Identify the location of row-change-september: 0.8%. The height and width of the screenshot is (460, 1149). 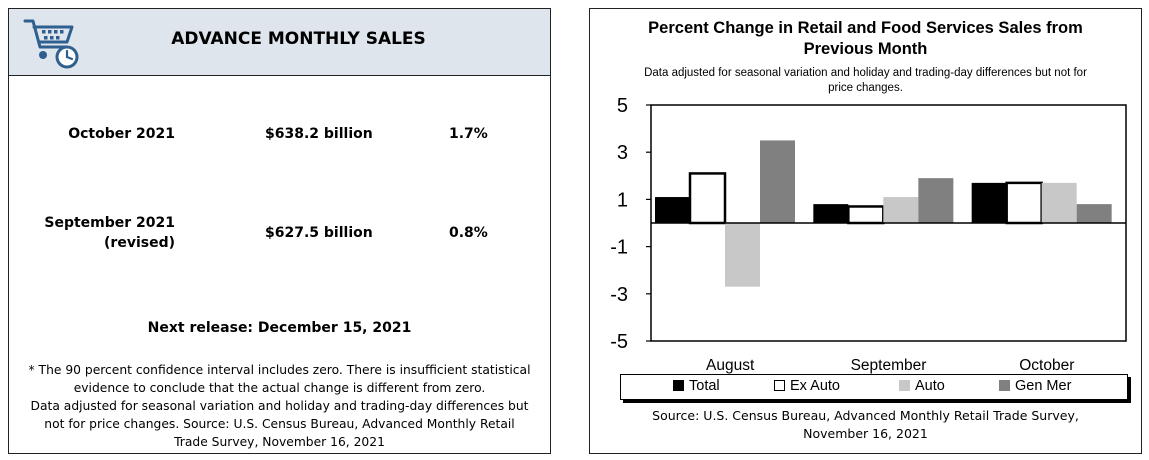
(468, 233).